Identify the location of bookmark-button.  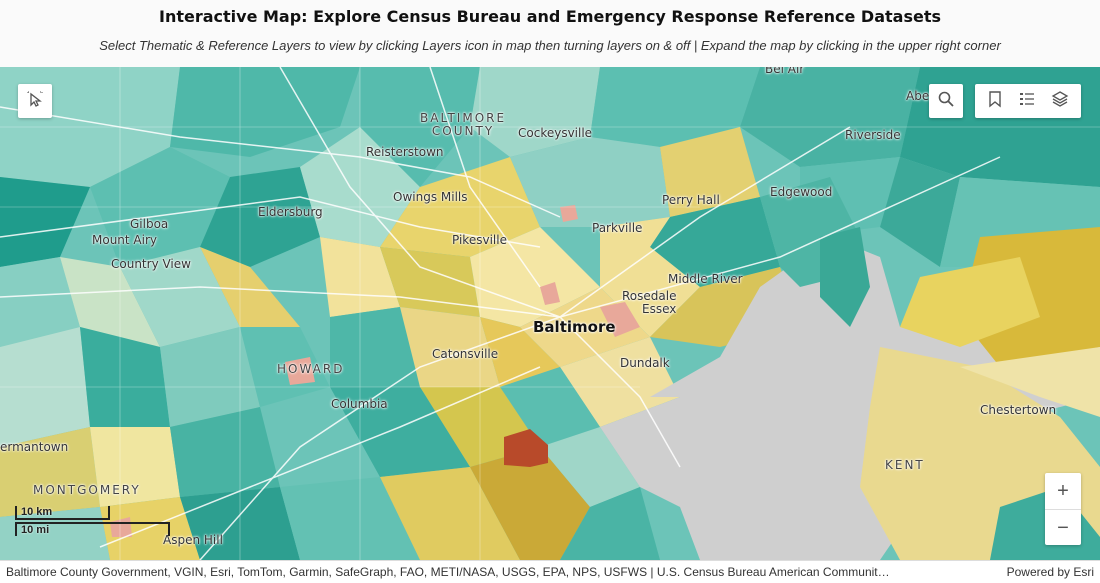
(995, 101).